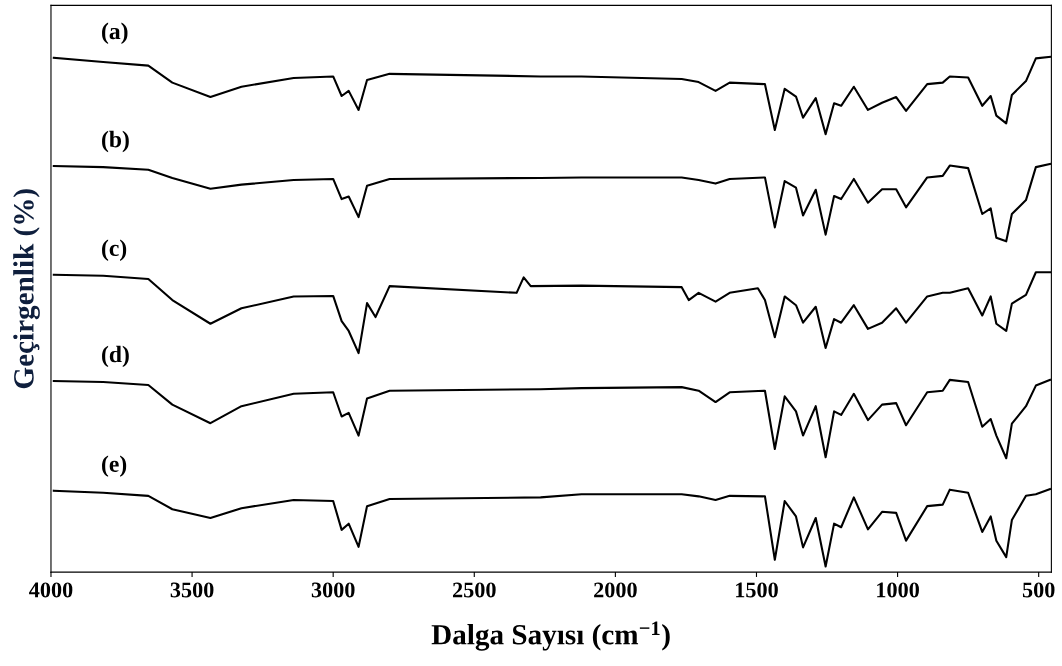 This screenshot has width=1062, height=666. I want to click on x-tick-label: 1000, so click(898, 590).